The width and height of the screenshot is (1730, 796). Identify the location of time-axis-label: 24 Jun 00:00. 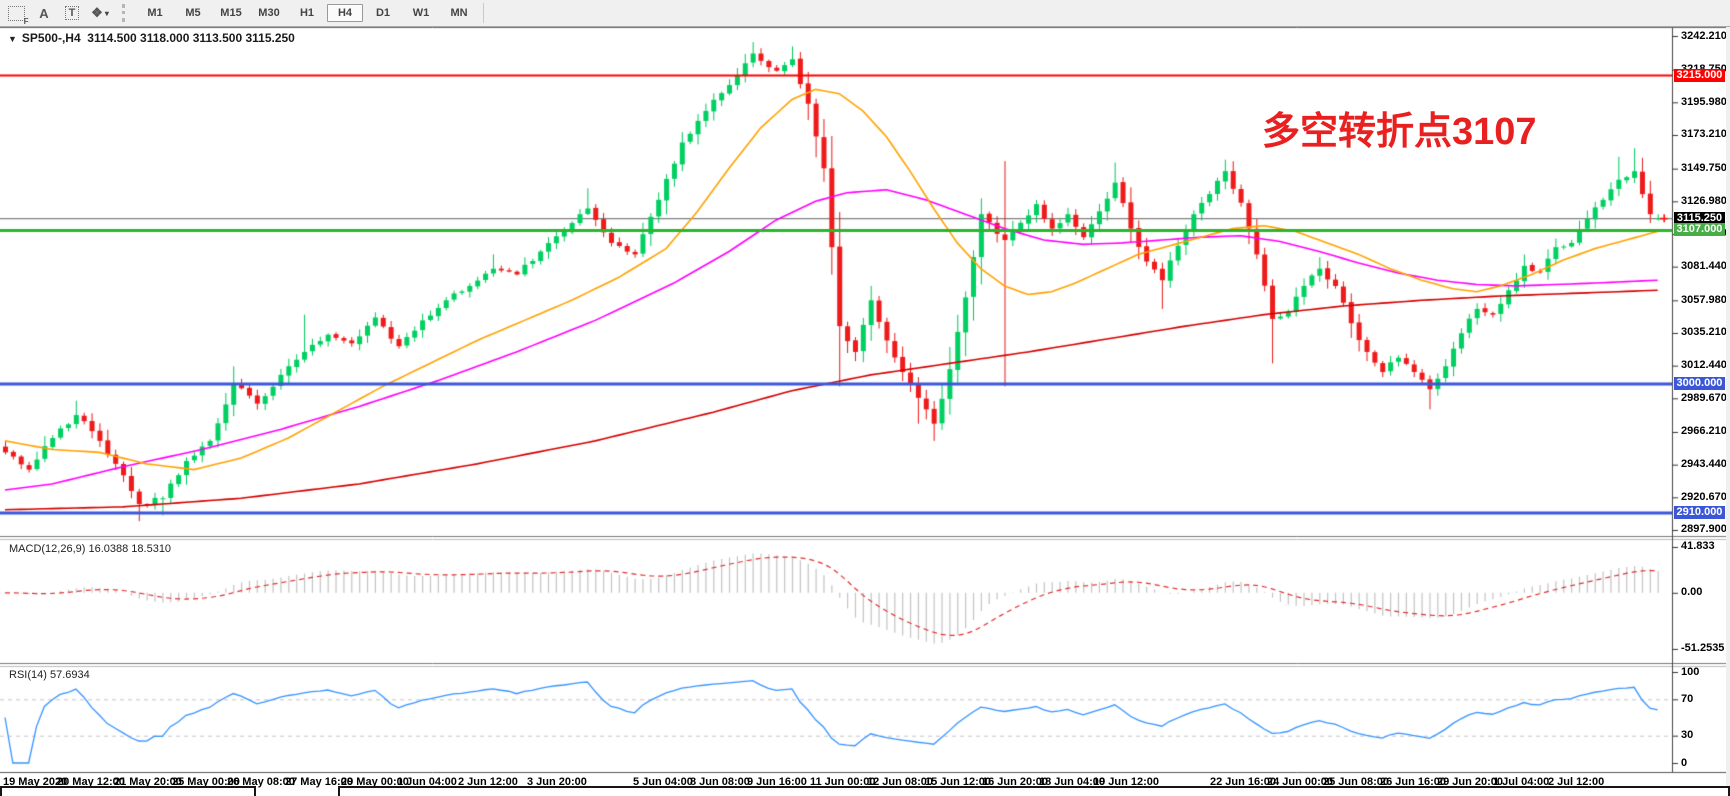
(1300, 782).